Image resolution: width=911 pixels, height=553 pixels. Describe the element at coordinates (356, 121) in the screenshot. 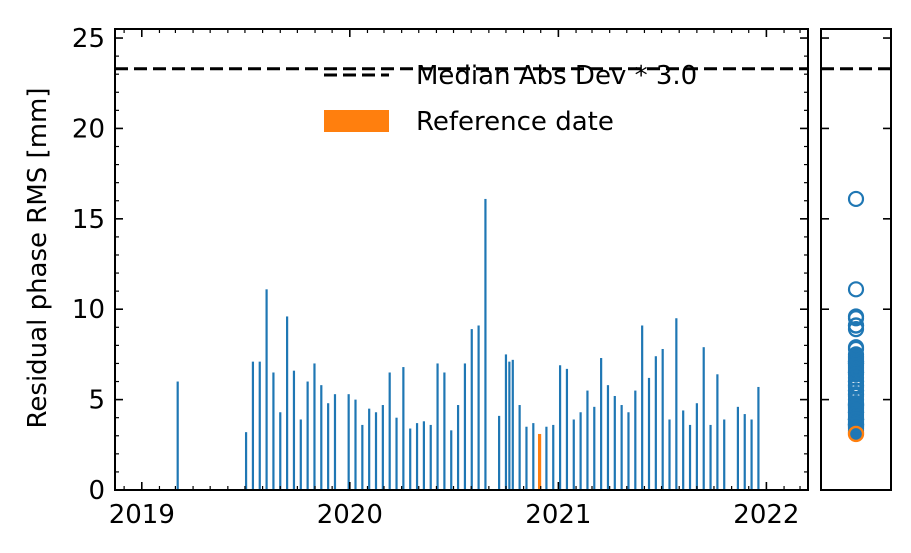

I see `legend-reference-swatch` at that location.